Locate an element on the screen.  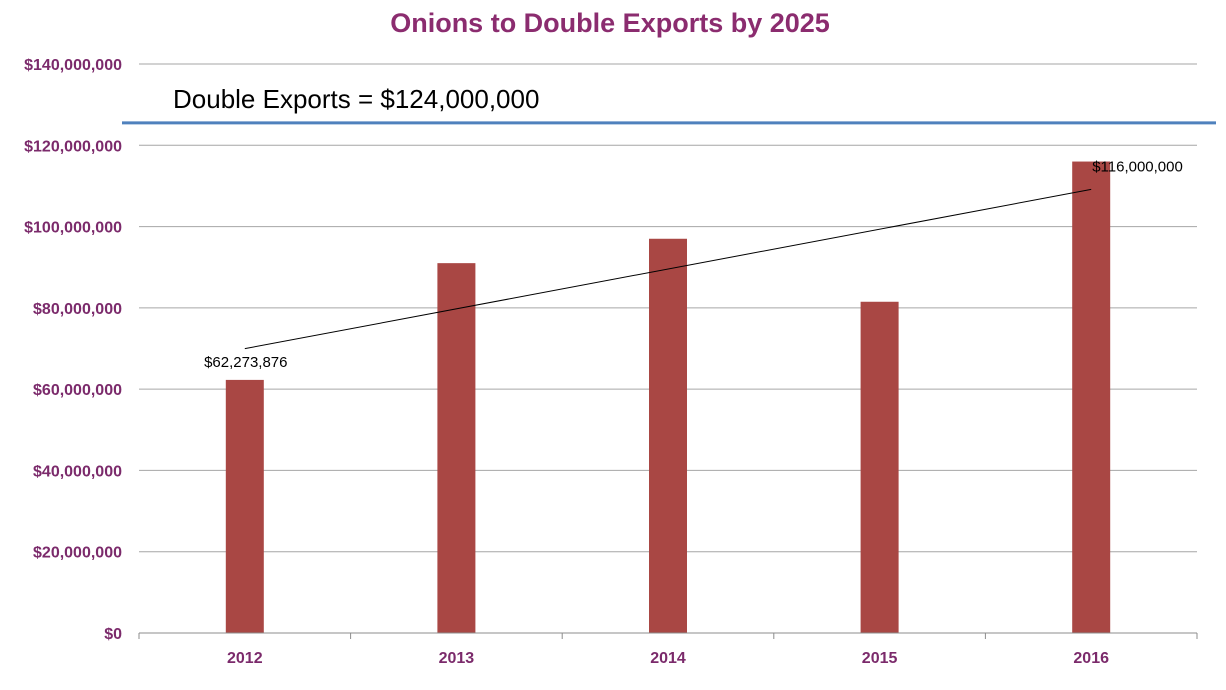
y-tick-label: $80,000,000 is located at coordinates (77, 309).